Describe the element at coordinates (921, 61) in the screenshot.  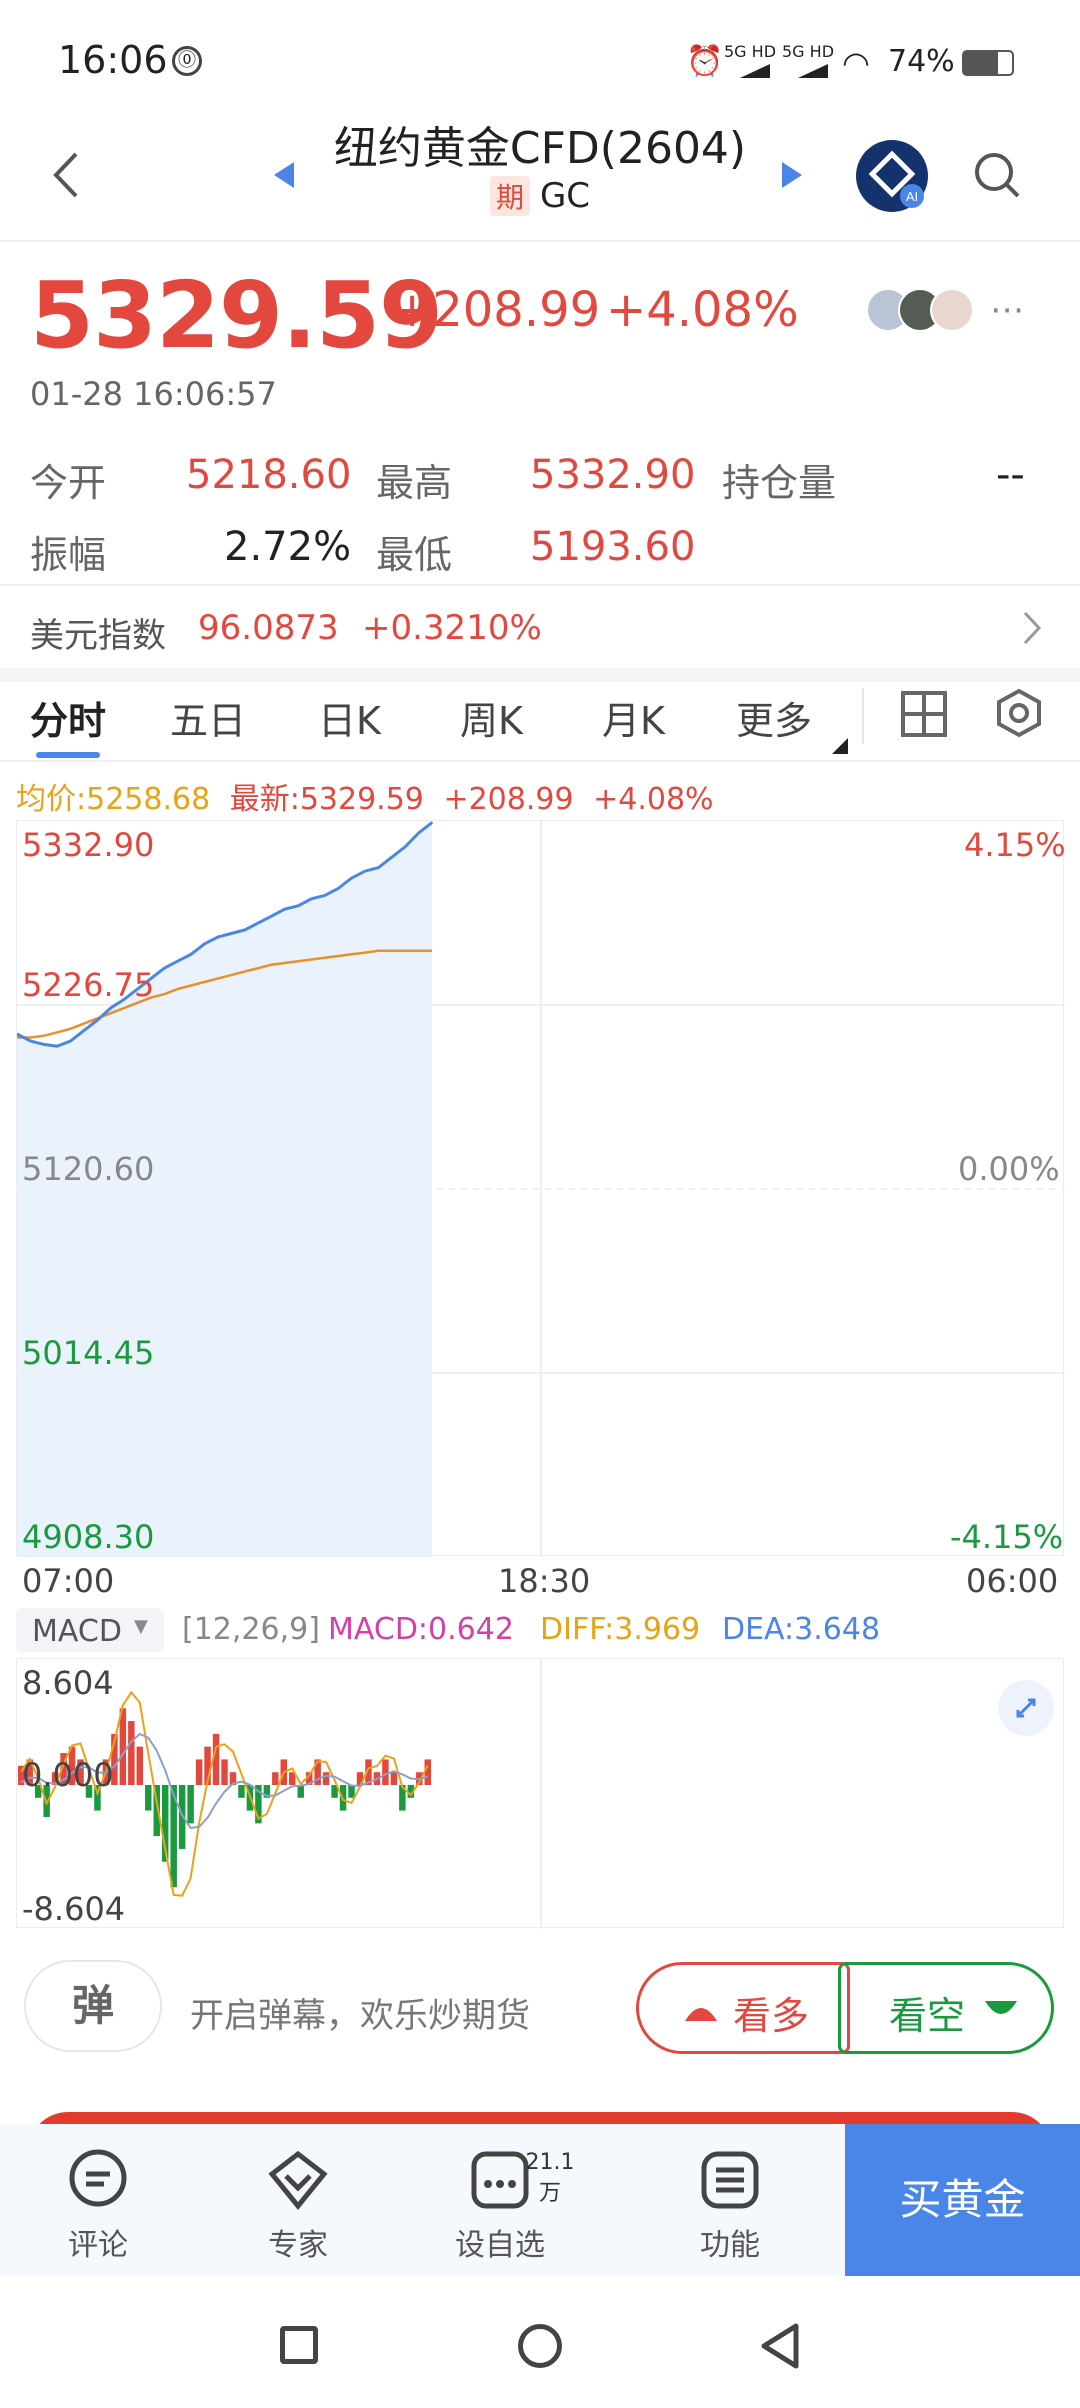
I see `battery-percent: 74%` at that location.